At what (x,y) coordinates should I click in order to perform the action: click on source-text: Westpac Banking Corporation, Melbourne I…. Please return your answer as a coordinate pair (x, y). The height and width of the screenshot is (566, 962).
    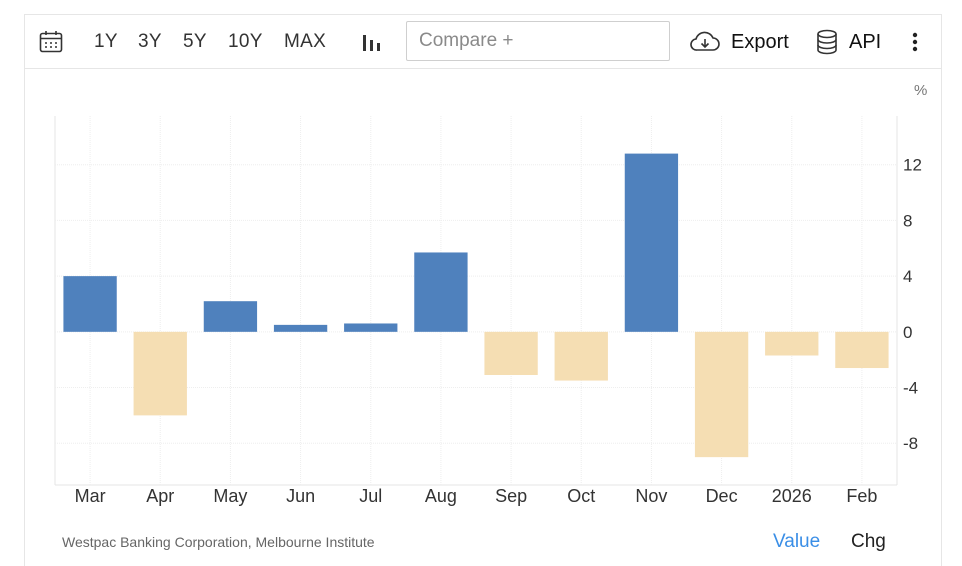
    Looking at the image, I should click on (218, 542).